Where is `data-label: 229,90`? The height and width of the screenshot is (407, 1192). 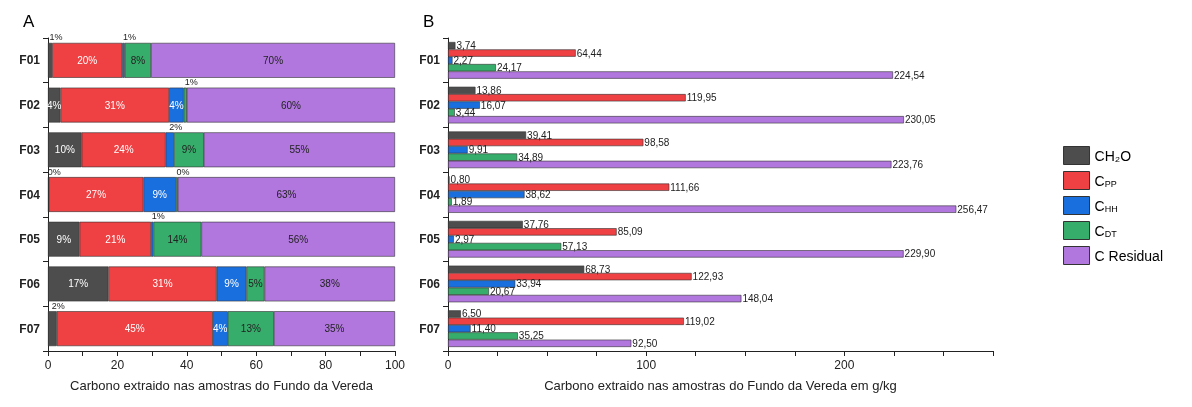 data-label: 229,90 is located at coordinates (920, 254).